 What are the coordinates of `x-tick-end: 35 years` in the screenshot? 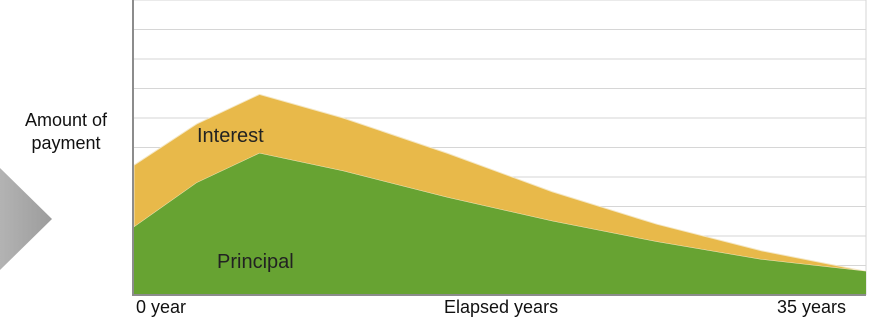 It's located at (812, 307).